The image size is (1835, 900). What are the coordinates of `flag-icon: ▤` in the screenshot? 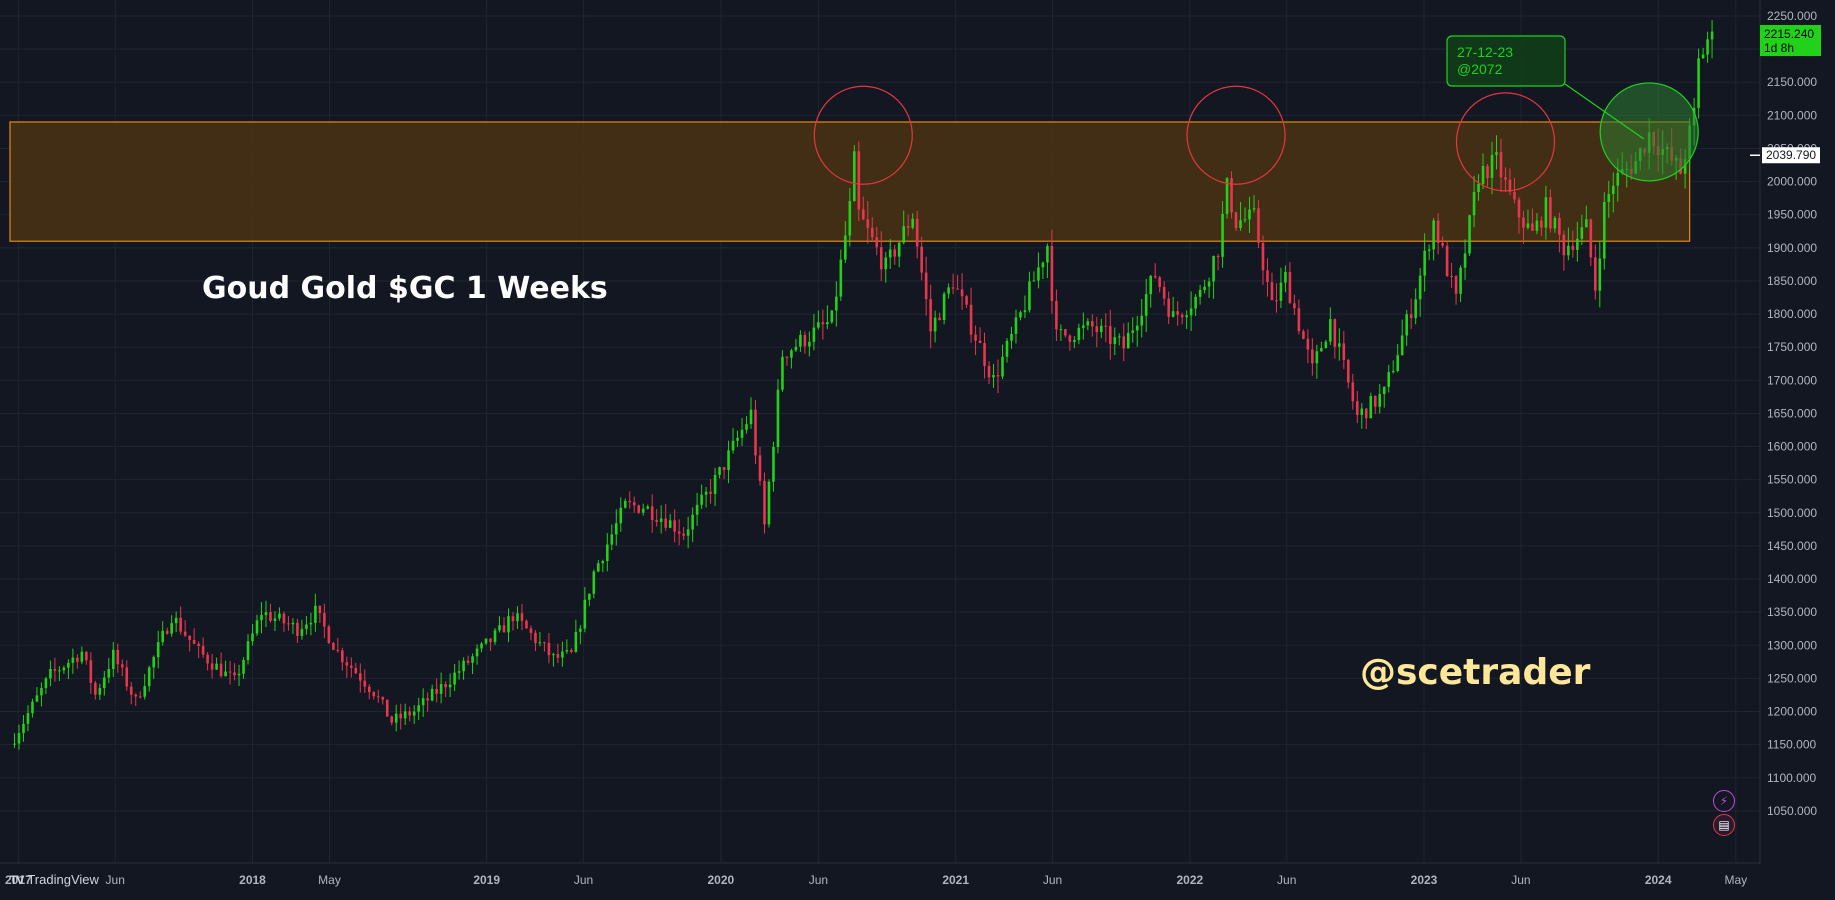 It's located at (1724, 825).